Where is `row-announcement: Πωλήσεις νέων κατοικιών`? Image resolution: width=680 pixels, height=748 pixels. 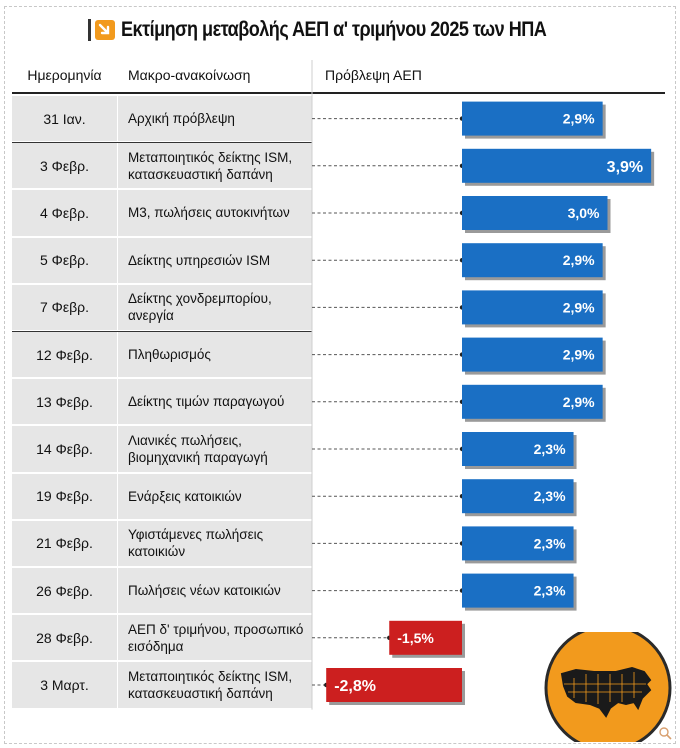 row-announcement: Πωλήσεις νέων κατοικιών is located at coordinates (204, 591).